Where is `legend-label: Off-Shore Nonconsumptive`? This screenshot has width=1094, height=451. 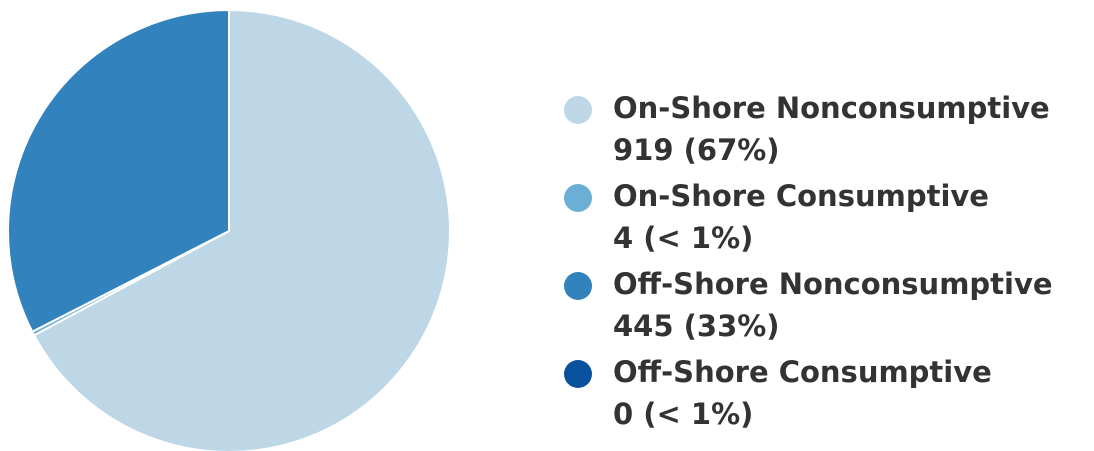
legend-label: Off-Shore Nonconsumptive is located at coordinates (833, 284).